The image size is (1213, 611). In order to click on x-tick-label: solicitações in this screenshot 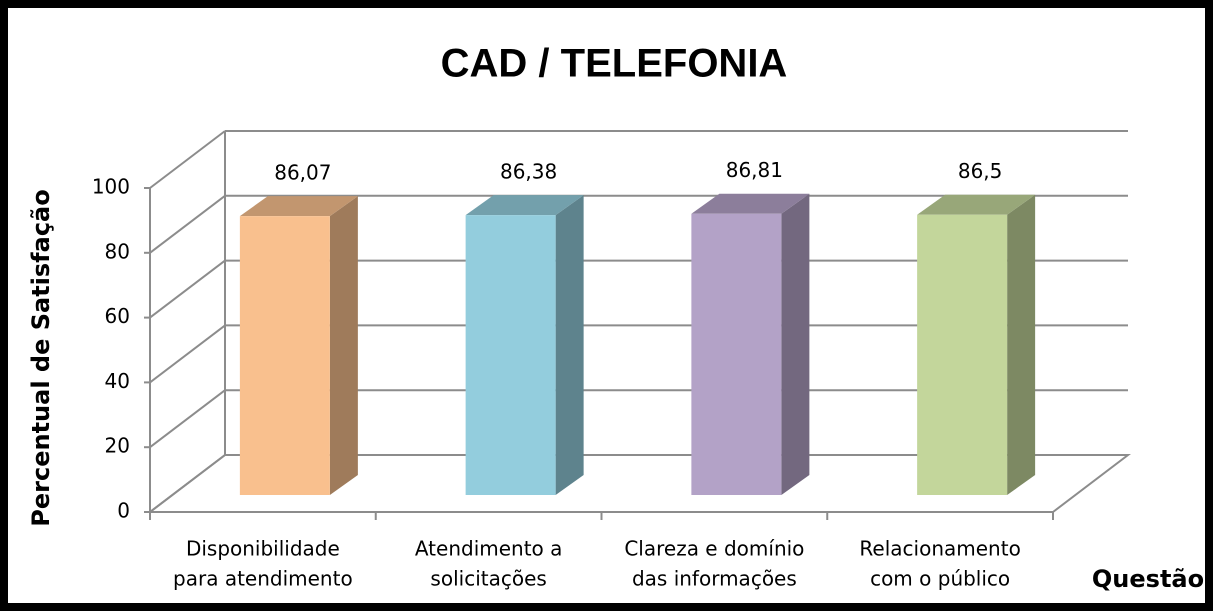, I will do `click(488, 579)`.